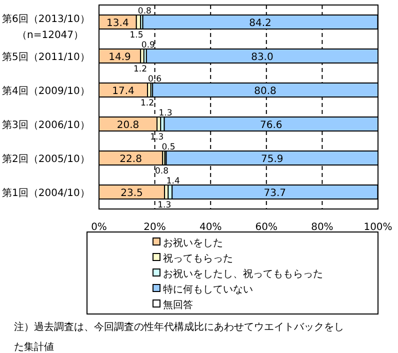  What do you see at coordinates (266, 227) in the screenshot?
I see `x-tick-label: 60%` at bounding box center [266, 227].